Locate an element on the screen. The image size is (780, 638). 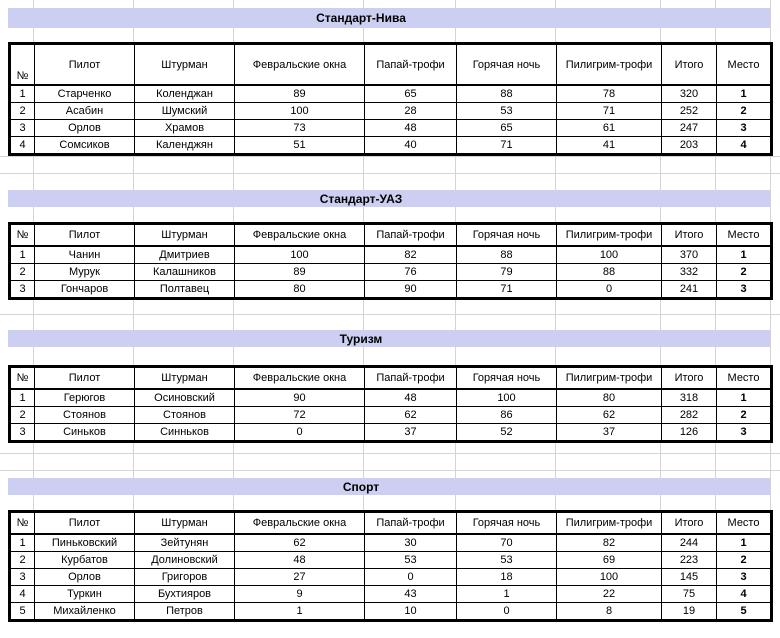
score-goryachaya-noch: 86 is located at coordinates (506, 415).